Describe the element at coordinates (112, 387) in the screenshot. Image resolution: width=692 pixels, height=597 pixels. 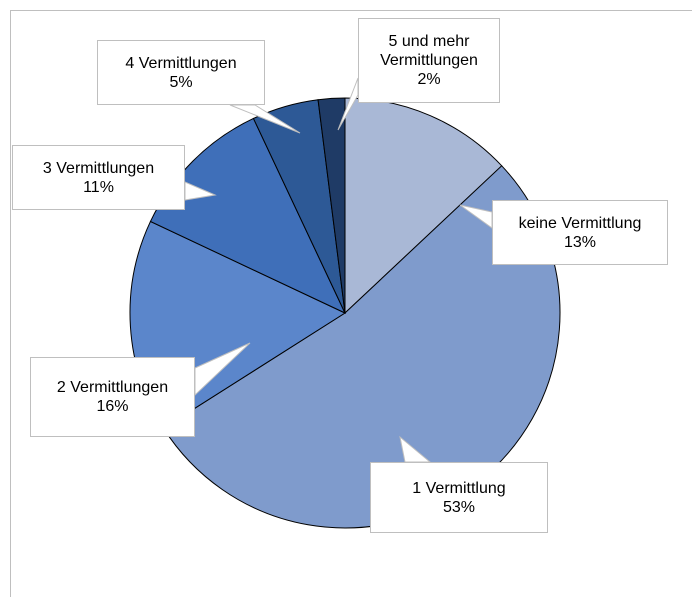
I see `category-label: 2 Vermittlungen` at that location.